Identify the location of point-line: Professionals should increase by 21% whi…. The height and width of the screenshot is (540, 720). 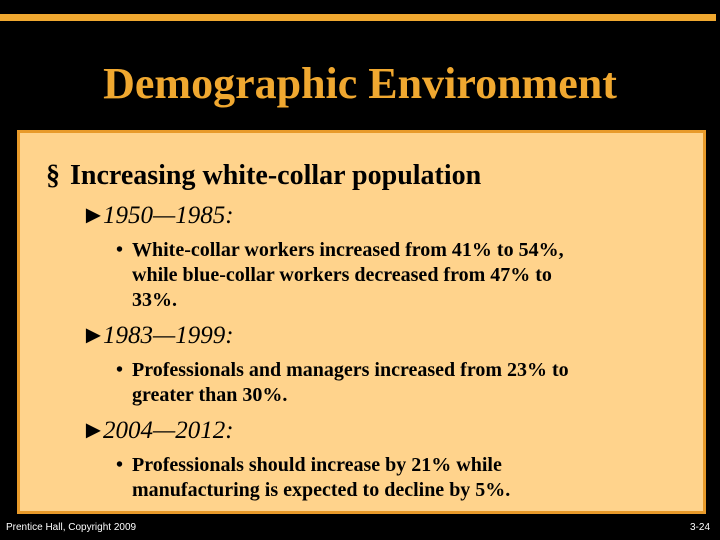
(317, 465).